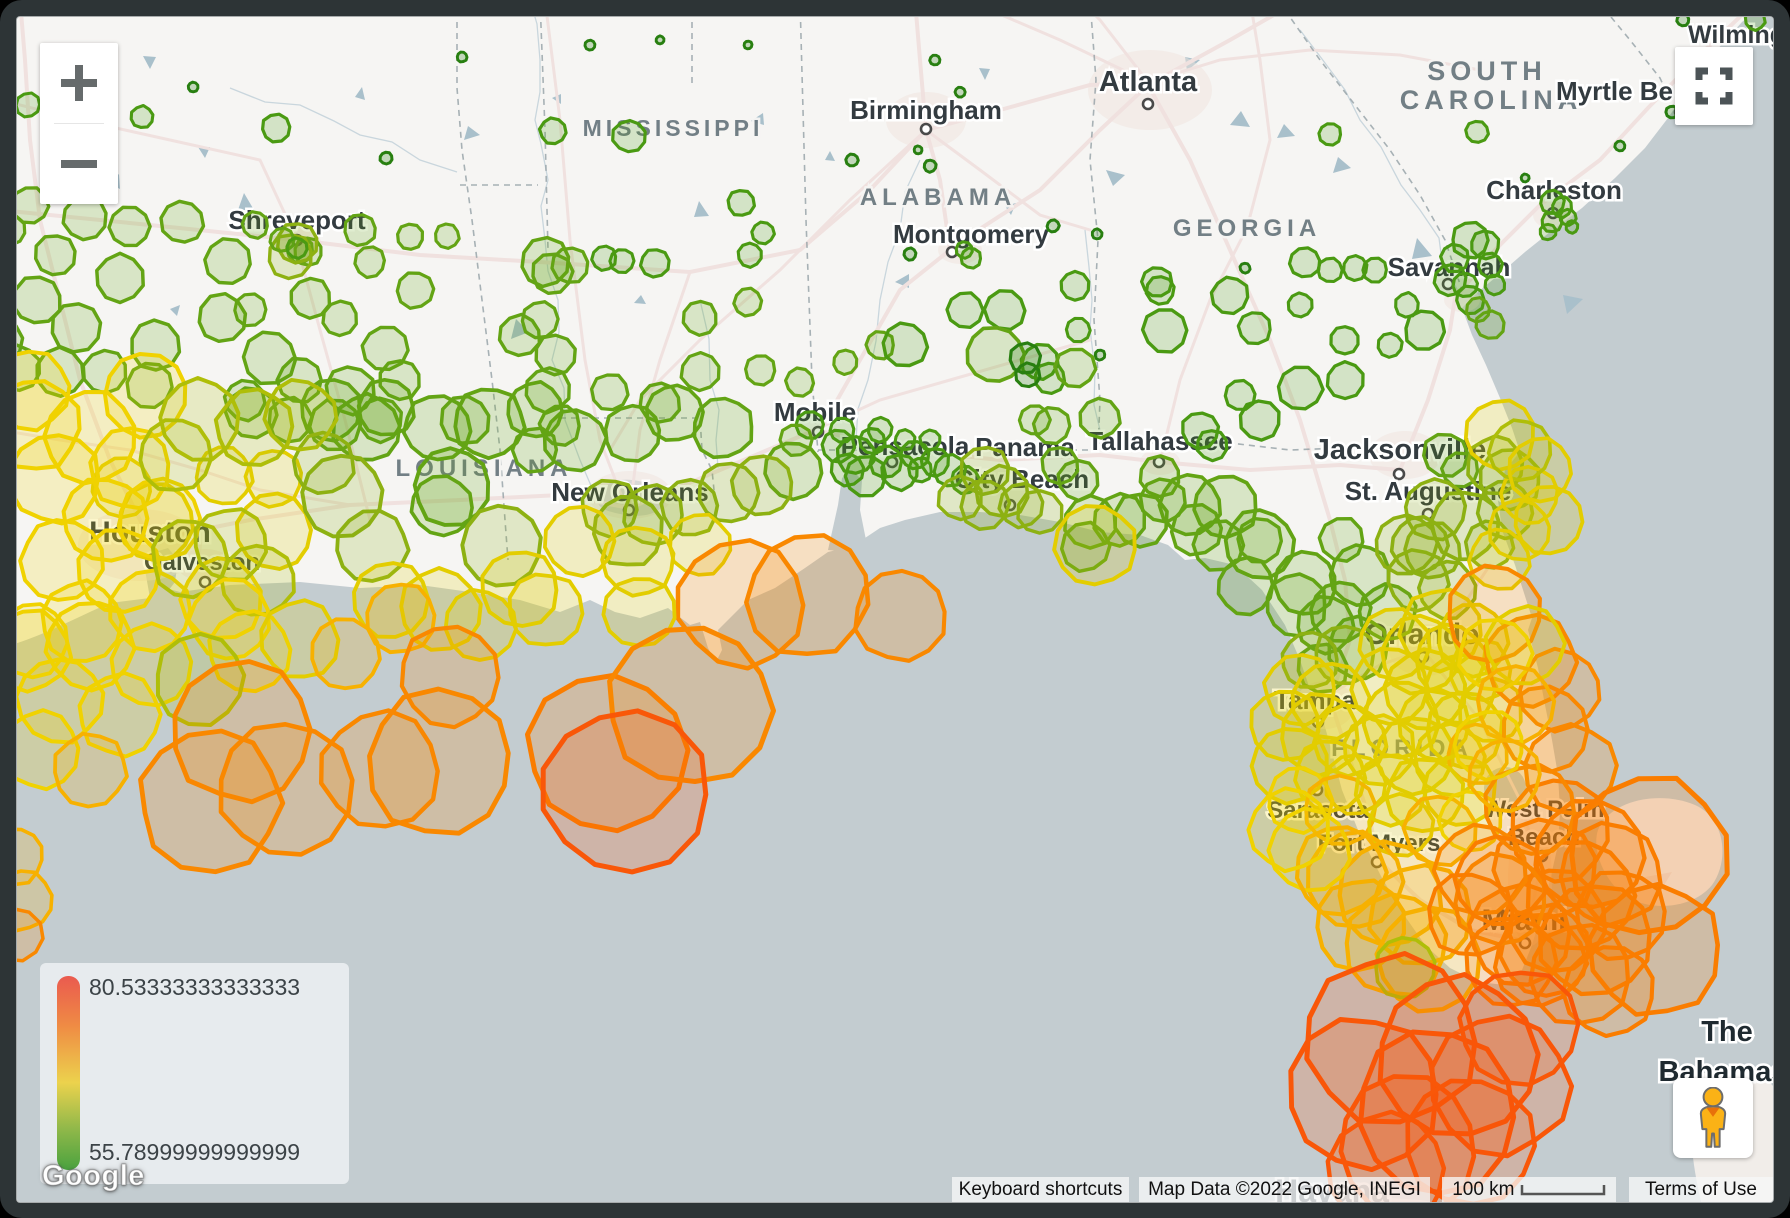 This screenshot has width=1790, height=1218. What do you see at coordinates (1730, 35) in the screenshot?
I see `svg-text: Wilmingt` at bounding box center [1730, 35].